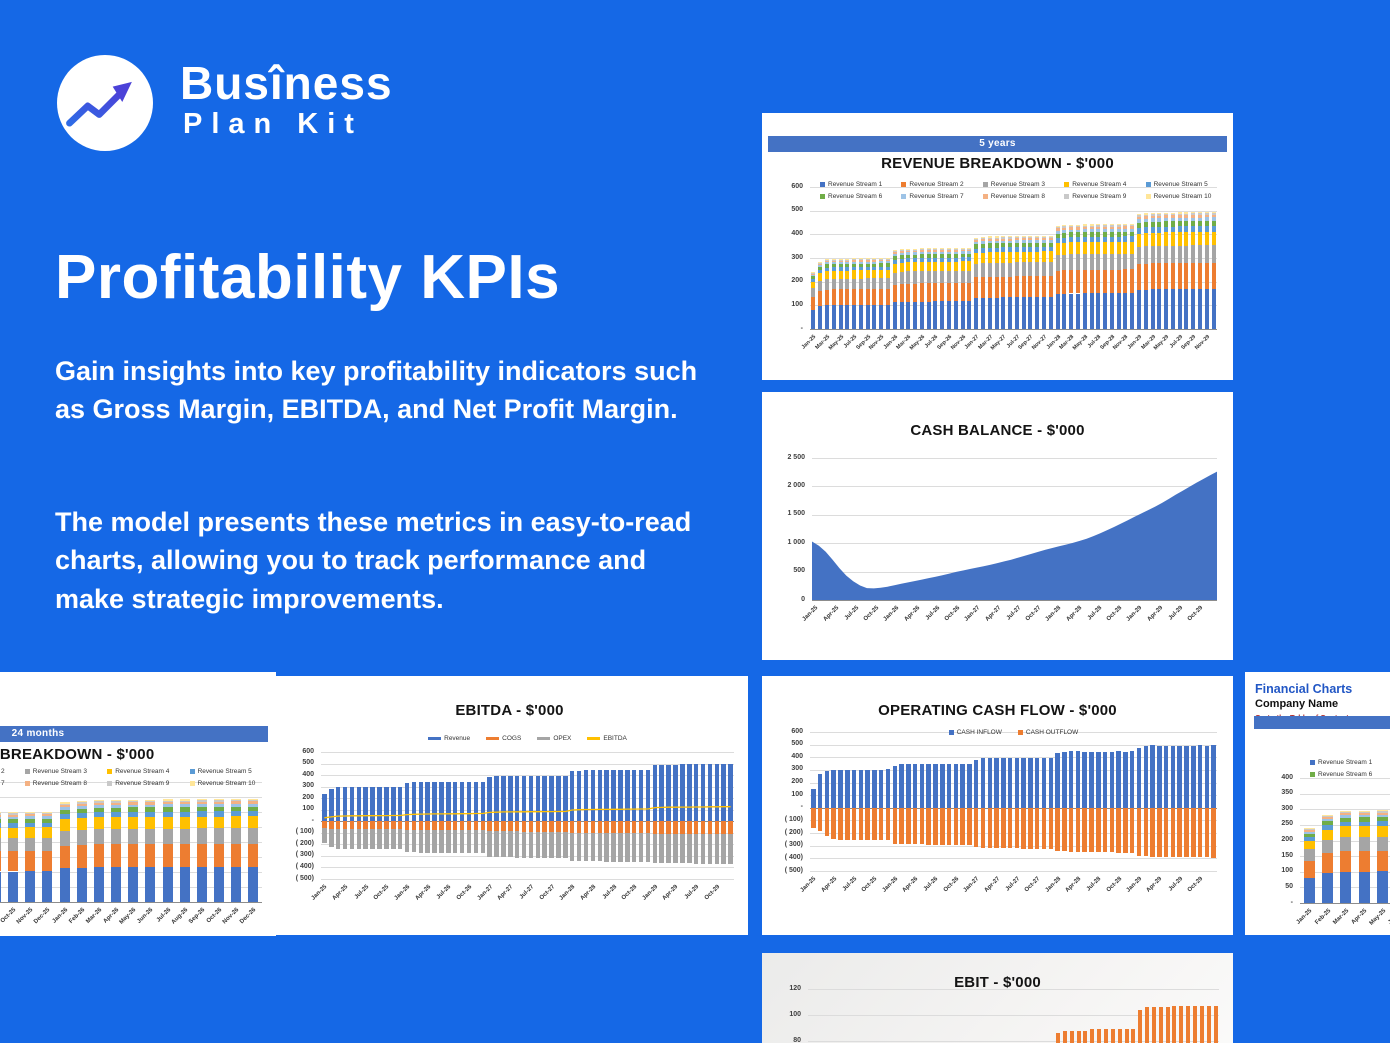 The height and width of the screenshot is (1043, 1390). I want to click on x-axis-tick-label: Jan-29, so click(1134, 885).